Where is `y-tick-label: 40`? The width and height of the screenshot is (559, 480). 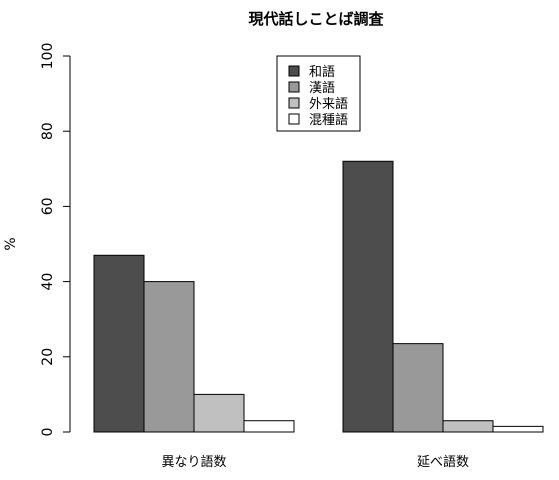 y-tick-label: 40 is located at coordinates (48, 282).